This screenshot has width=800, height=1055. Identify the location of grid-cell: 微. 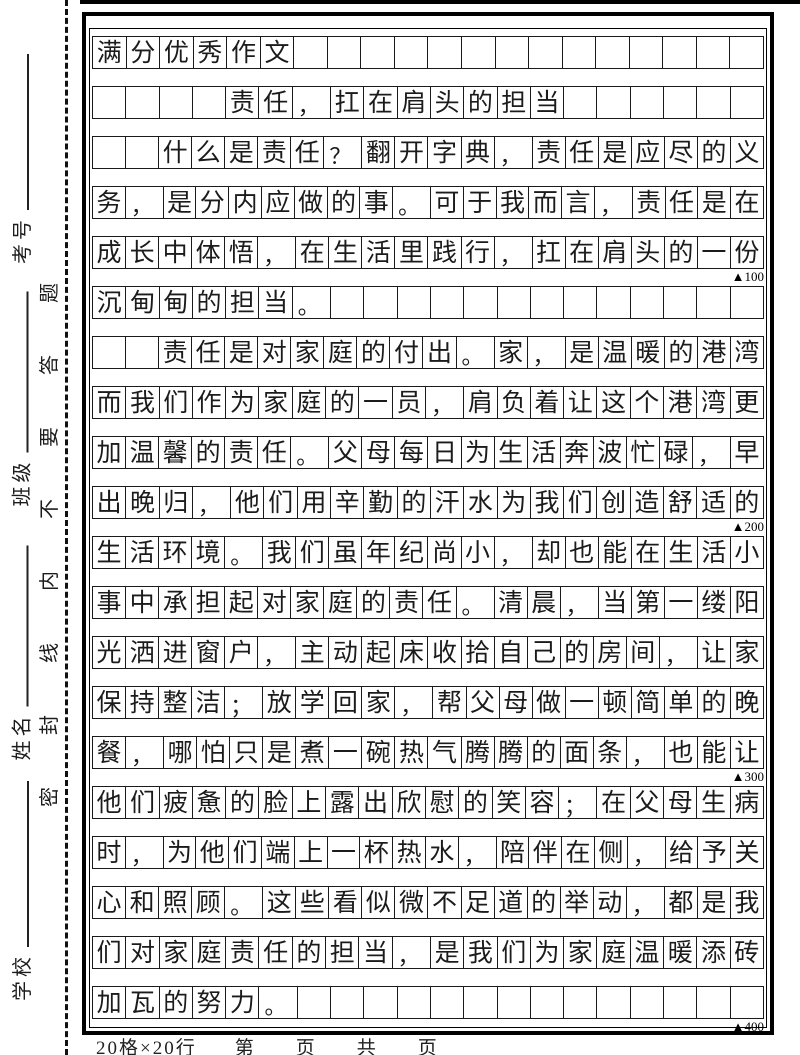
(411, 902).